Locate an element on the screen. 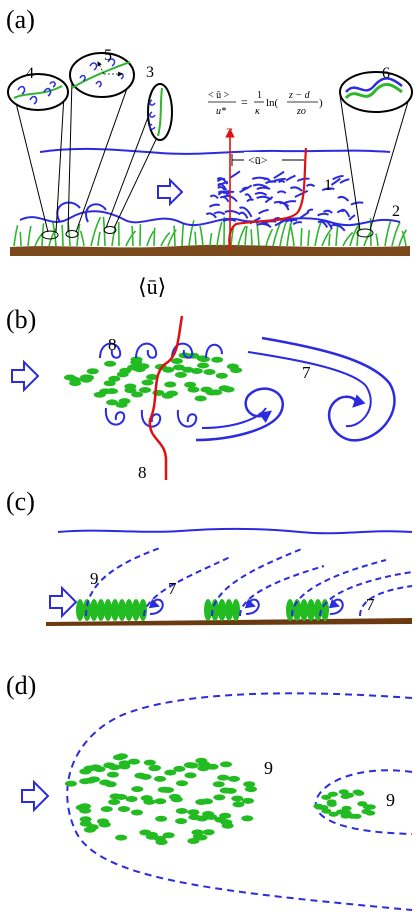 The image size is (420, 918). vegetation-patch-d-small is located at coordinates (344, 804).